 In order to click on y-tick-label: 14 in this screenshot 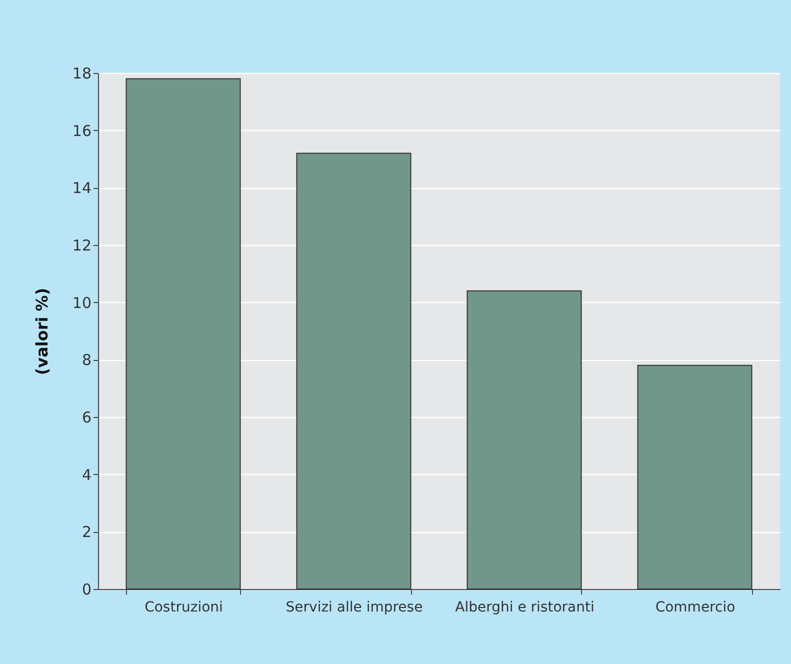, I will do `click(82, 188)`.